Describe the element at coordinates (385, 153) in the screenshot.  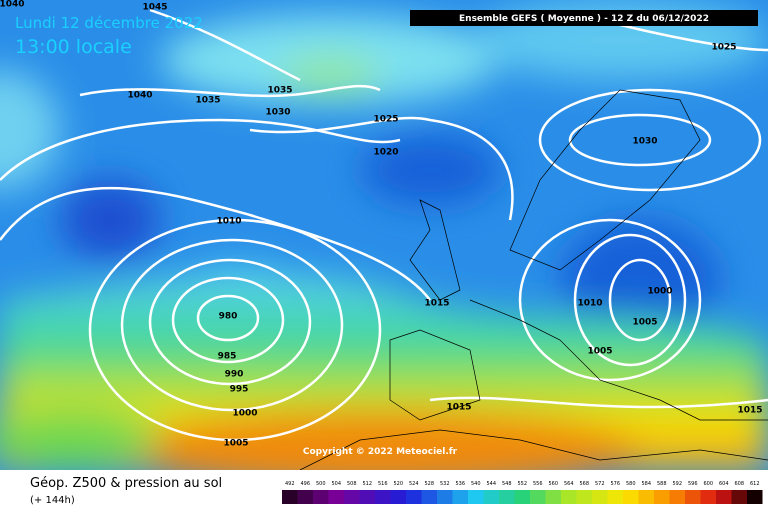
I see `isobar-label: 1020` at that location.